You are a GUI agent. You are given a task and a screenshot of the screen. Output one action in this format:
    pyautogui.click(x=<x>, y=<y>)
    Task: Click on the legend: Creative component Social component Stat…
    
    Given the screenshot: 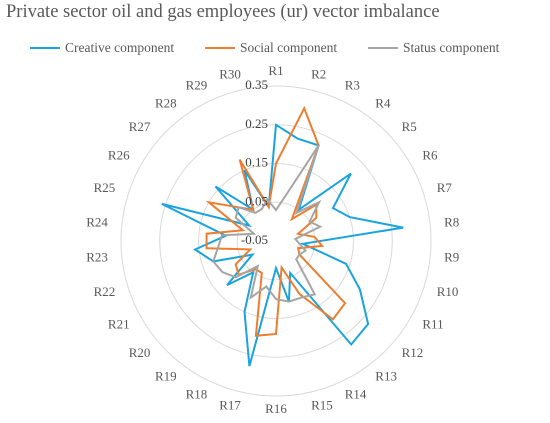 What is the action you would take?
    pyautogui.click(x=275, y=49)
    